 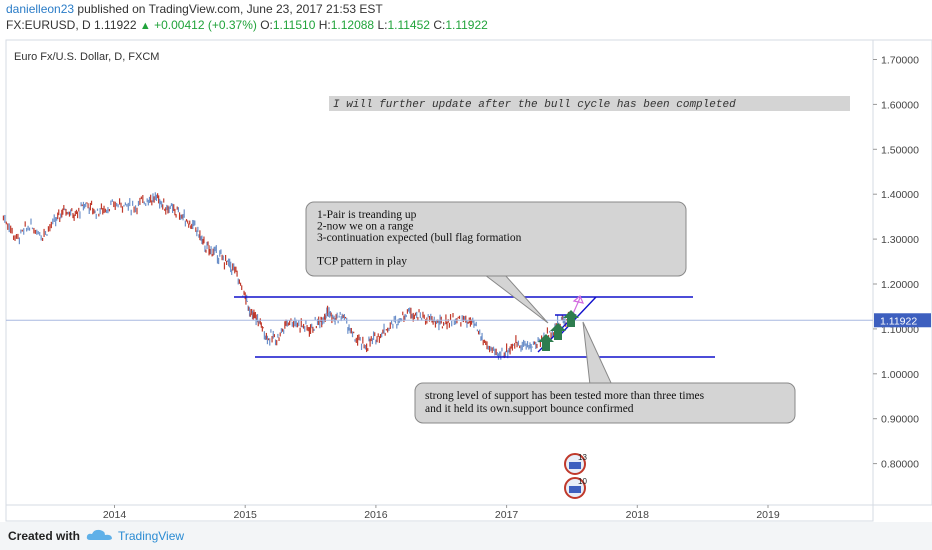 I want to click on high-value: 1.12088, so click(x=352, y=25).